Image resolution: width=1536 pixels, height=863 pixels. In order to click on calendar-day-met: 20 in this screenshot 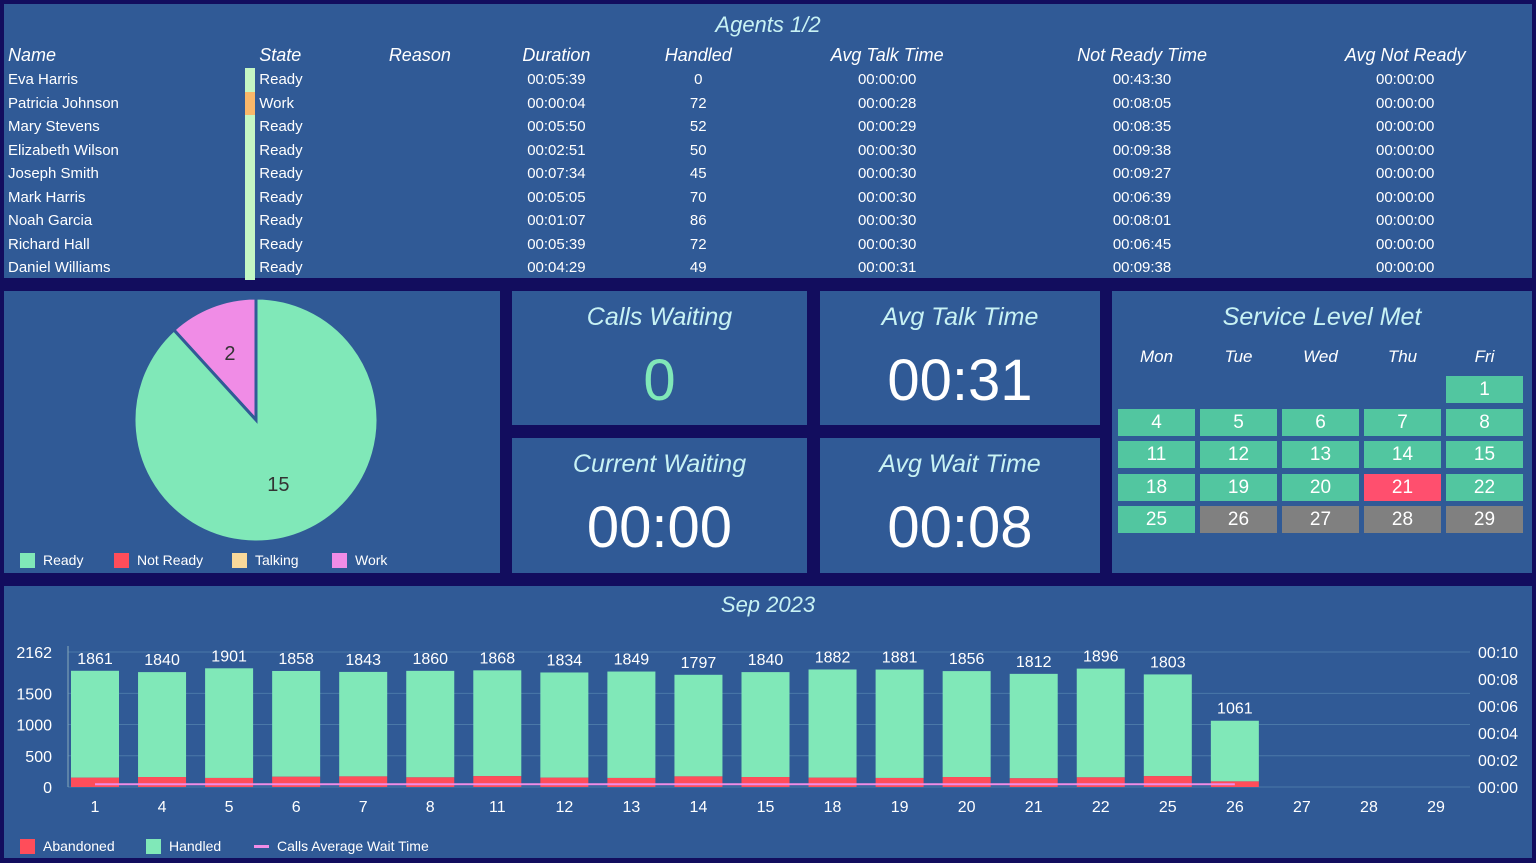, I will do `click(1320, 487)`.